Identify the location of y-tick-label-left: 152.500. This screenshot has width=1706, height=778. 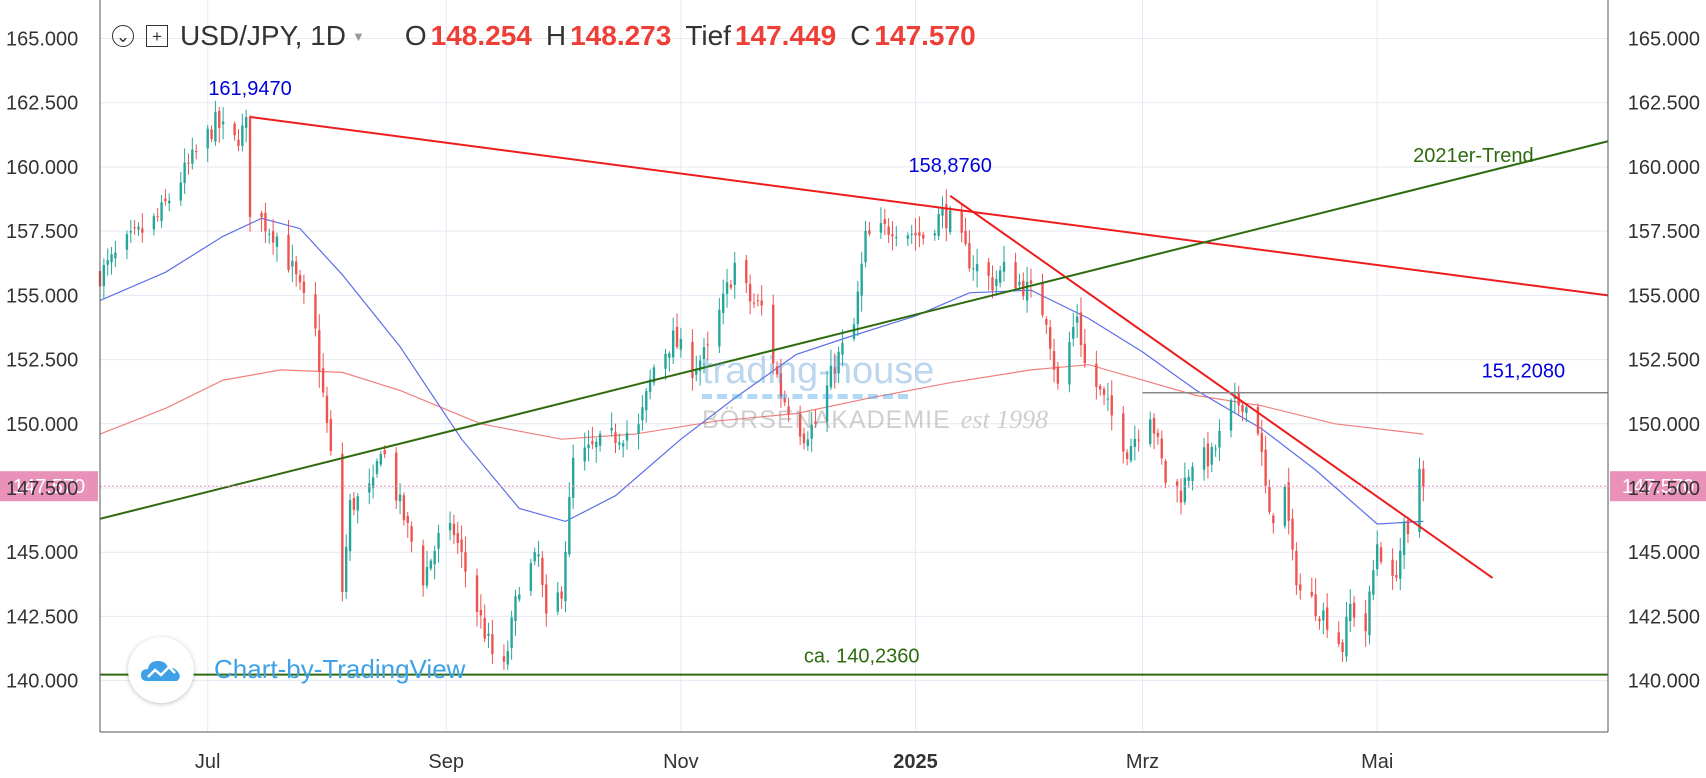
(42, 361).